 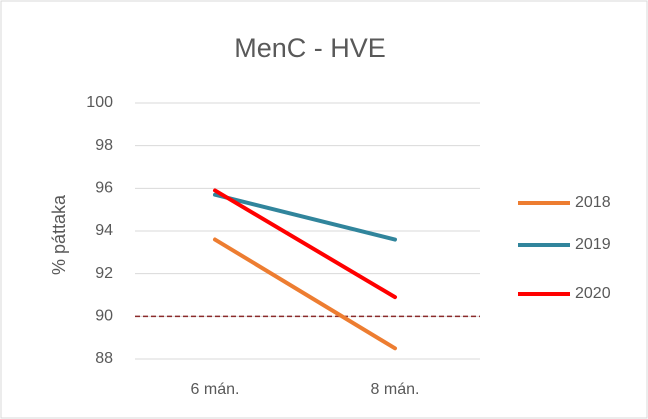 What do you see at coordinates (395, 389) in the screenshot?
I see `x-tick-label: 8 mán.` at bounding box center [395, 389].